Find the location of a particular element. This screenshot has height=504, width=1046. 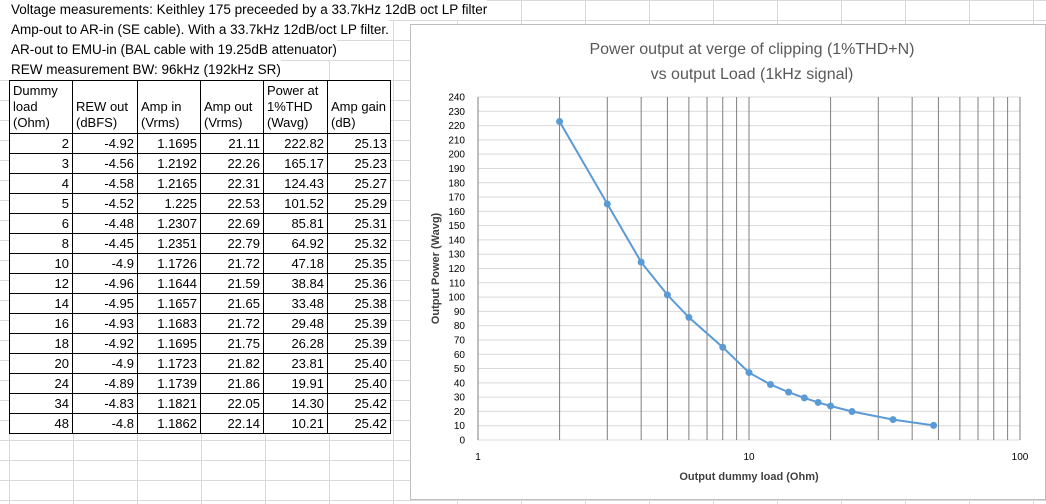

table-cell: 21.11 is located at coordinates (232, 143).